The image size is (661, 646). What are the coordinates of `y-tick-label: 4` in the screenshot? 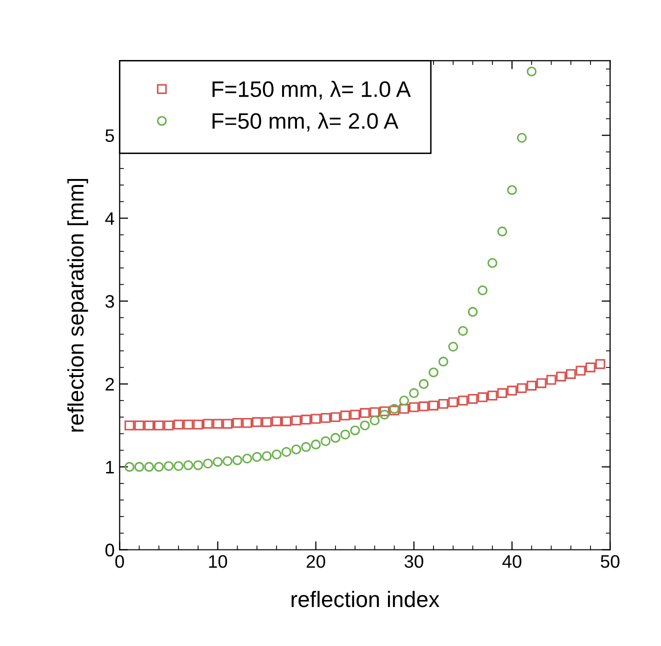 It's located at (109, 218).